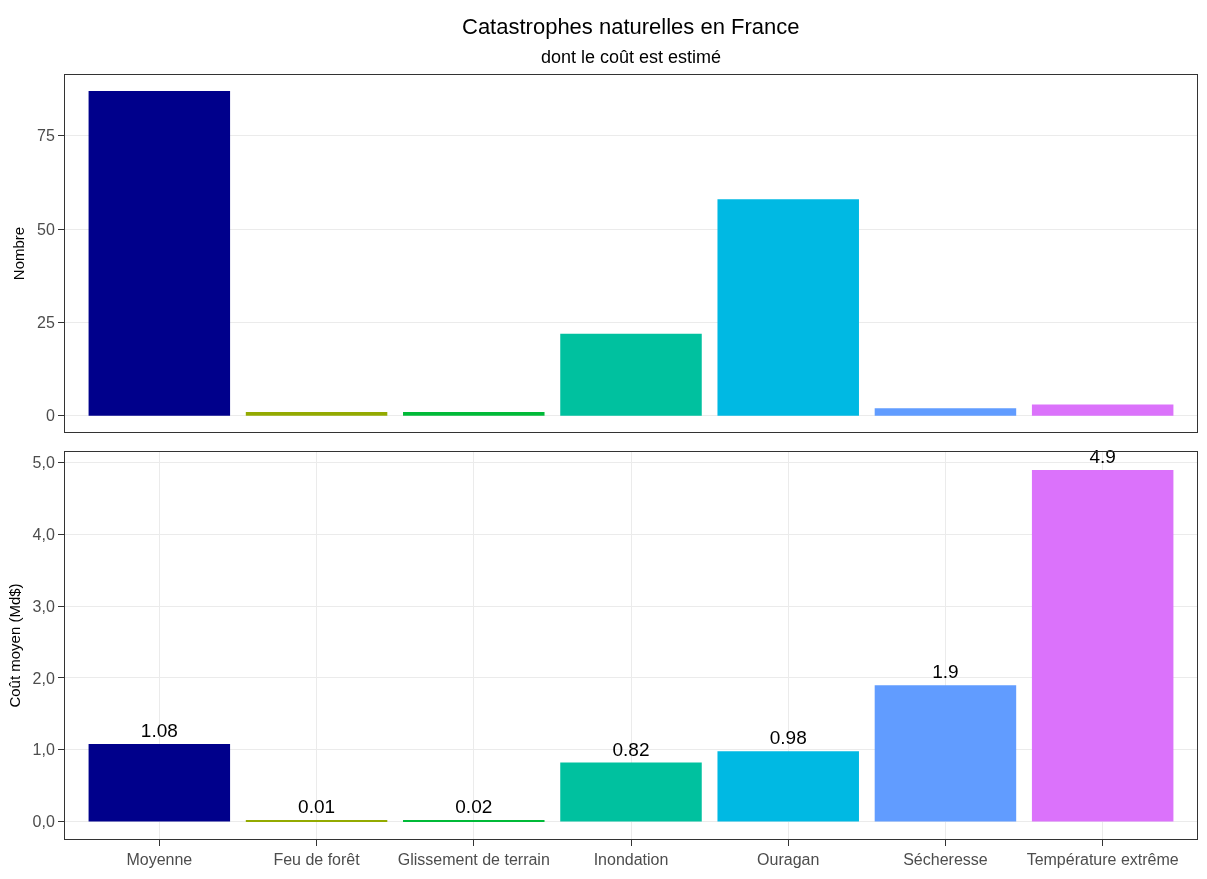  I want to click on x-tick-label: Moyenne, so click(159, 860).